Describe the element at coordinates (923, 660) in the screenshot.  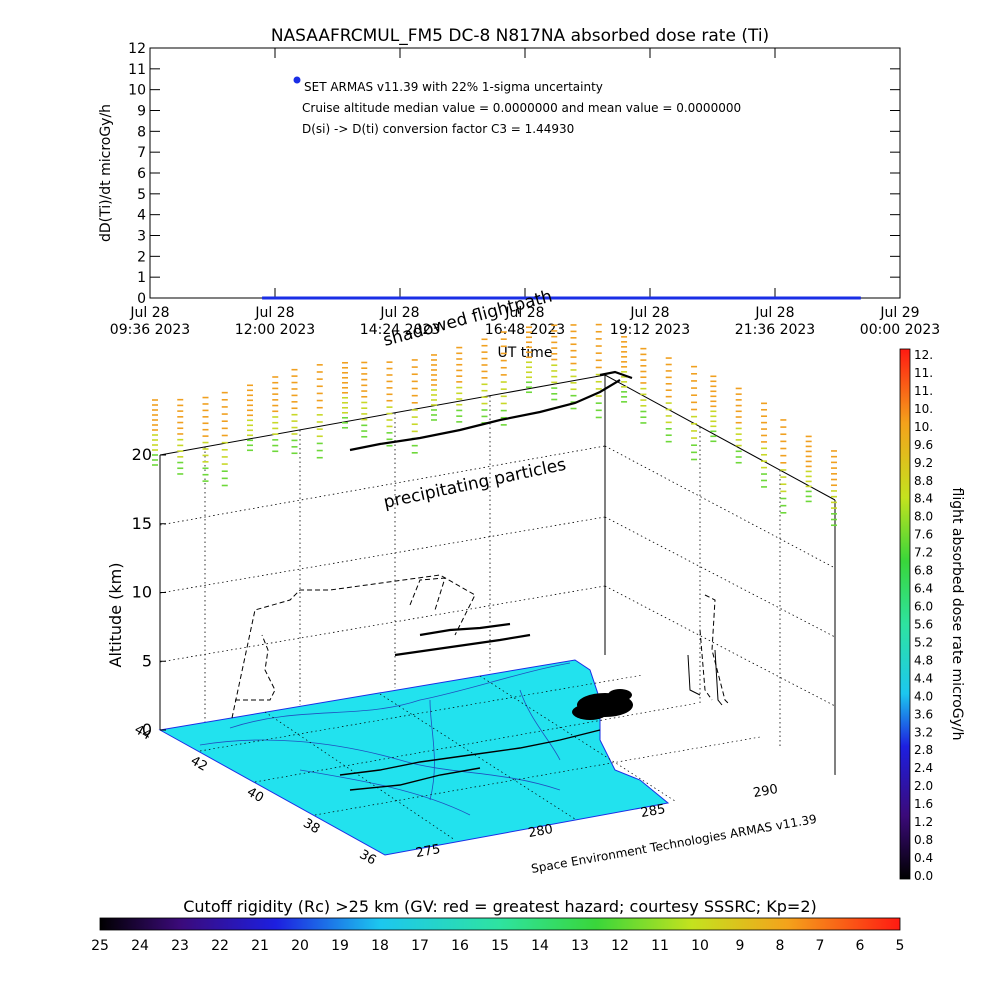
I see `dose-colorbar-tick: 4.8` at that location.